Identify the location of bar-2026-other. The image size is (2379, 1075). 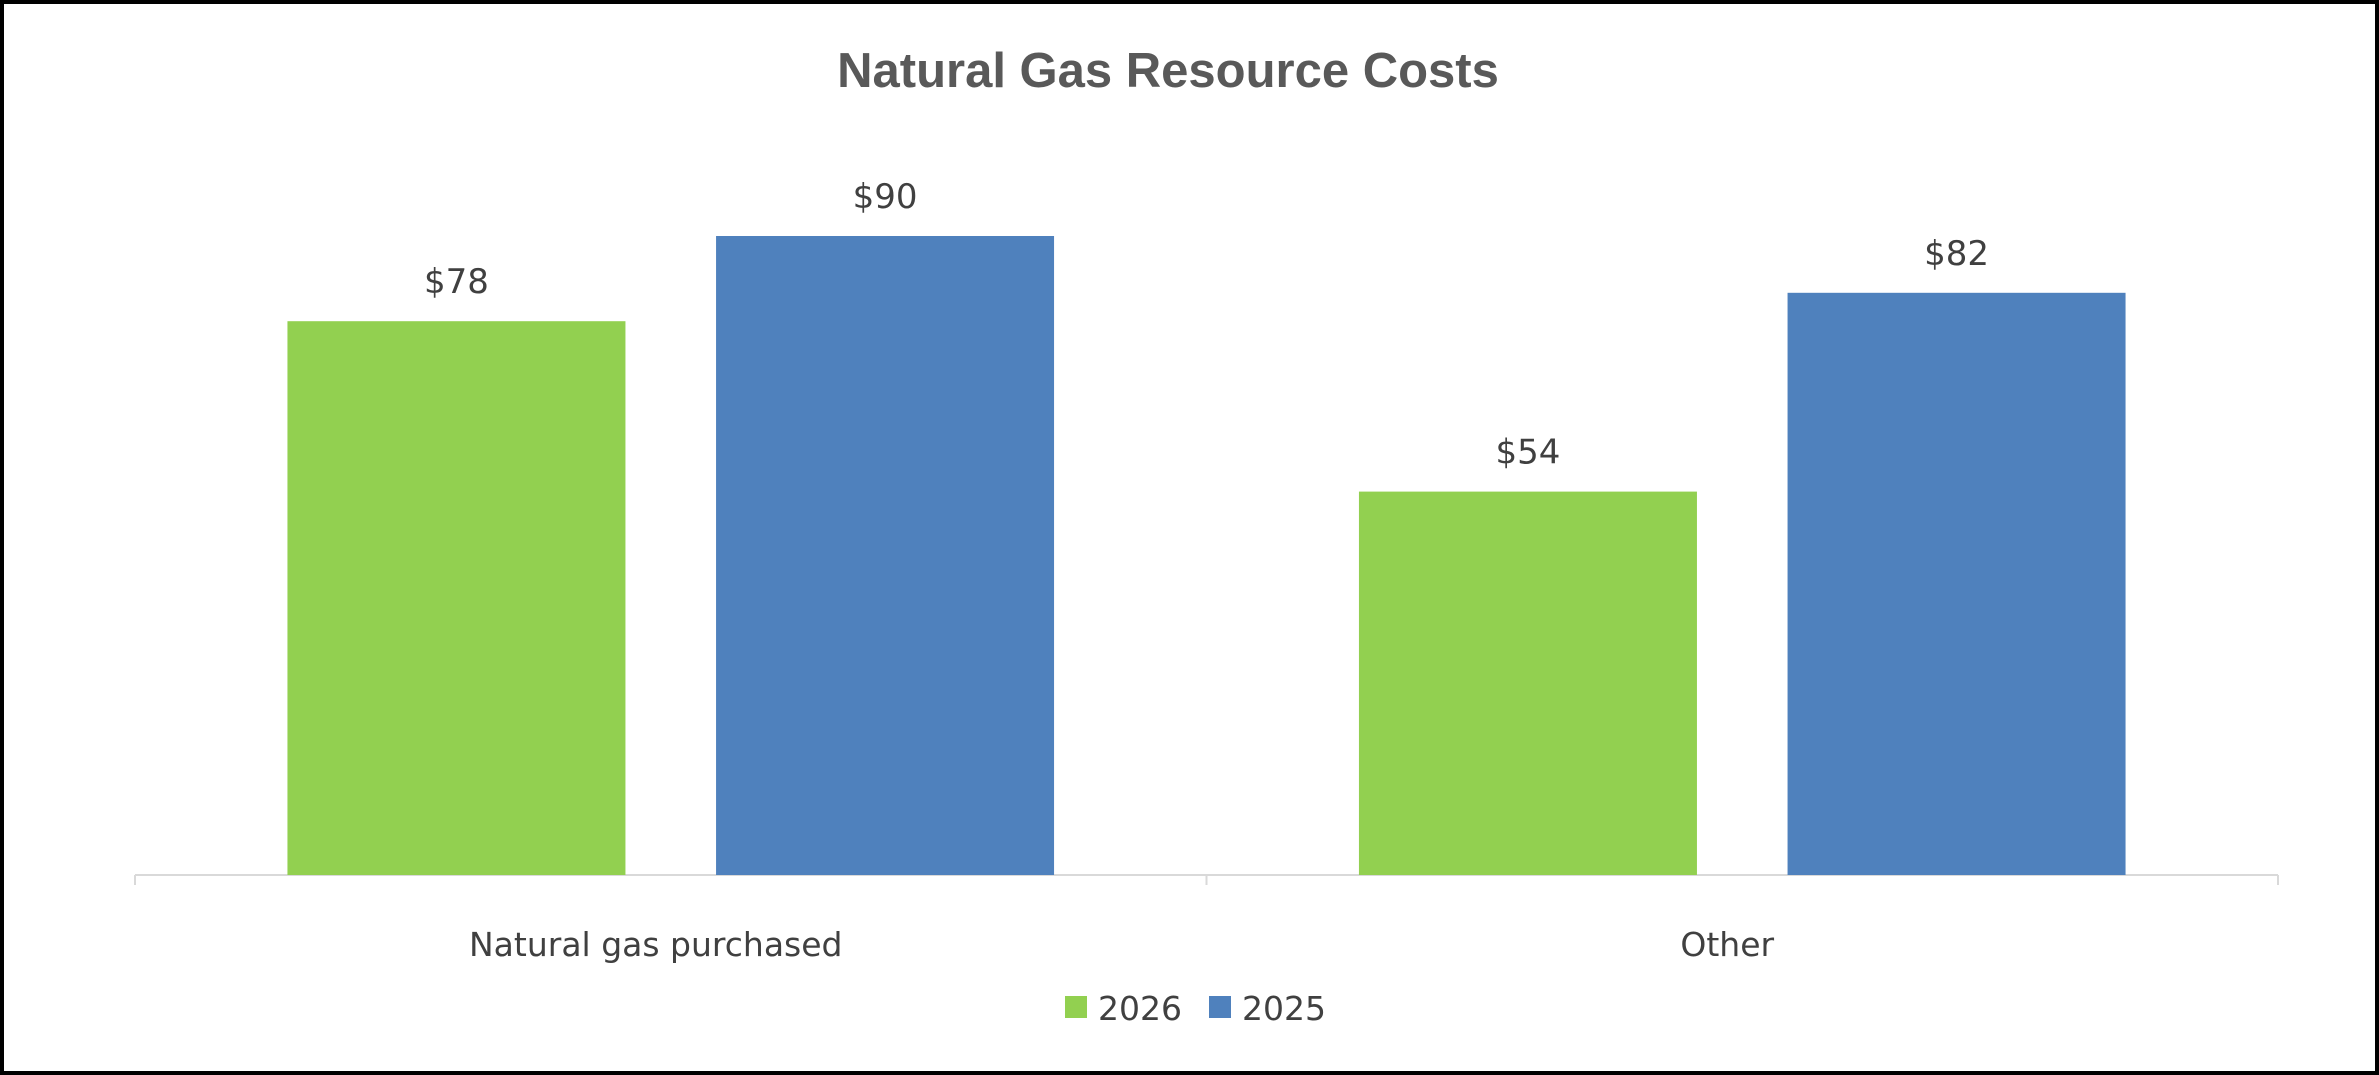
(1527, 683).